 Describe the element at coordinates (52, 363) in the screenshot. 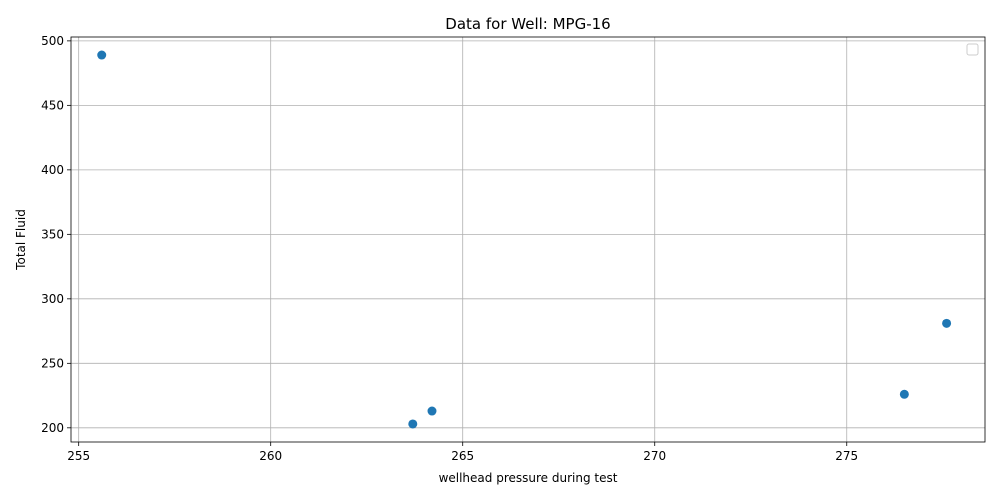

I see `y-tick-label: 250` at that location.